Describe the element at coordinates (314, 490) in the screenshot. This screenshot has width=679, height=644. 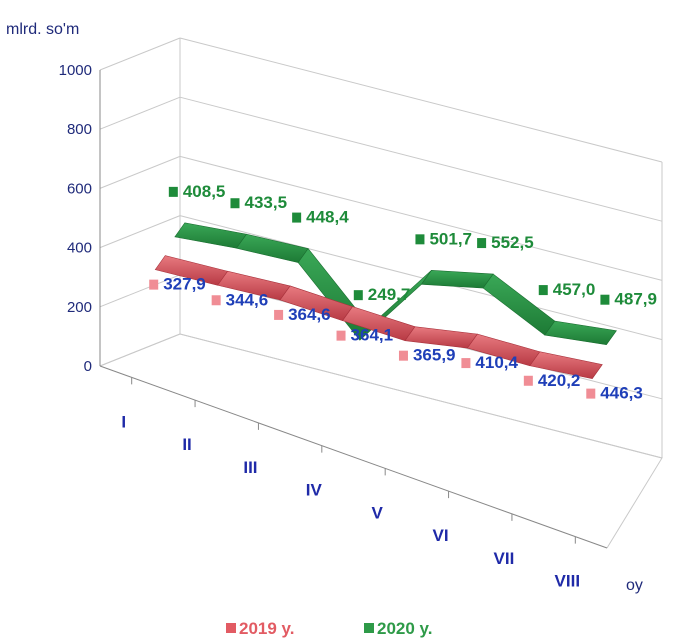
I see `x-tick-label: IV` at that location.